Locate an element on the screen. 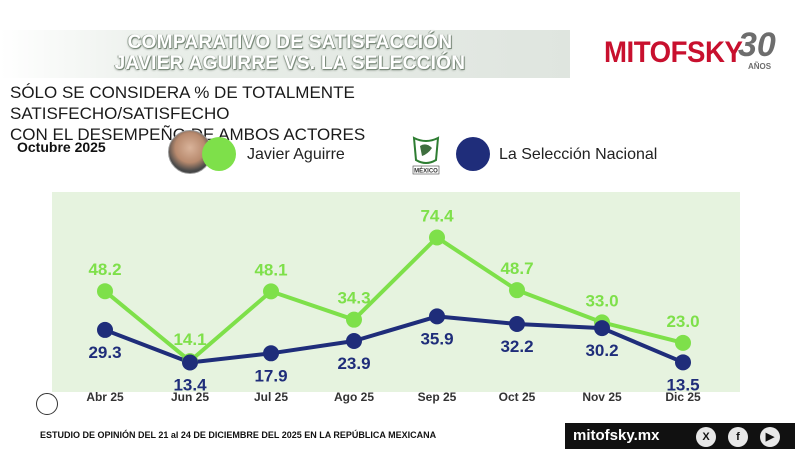  data-label-1-5: 32.2 is located at coordinates (516, 346).